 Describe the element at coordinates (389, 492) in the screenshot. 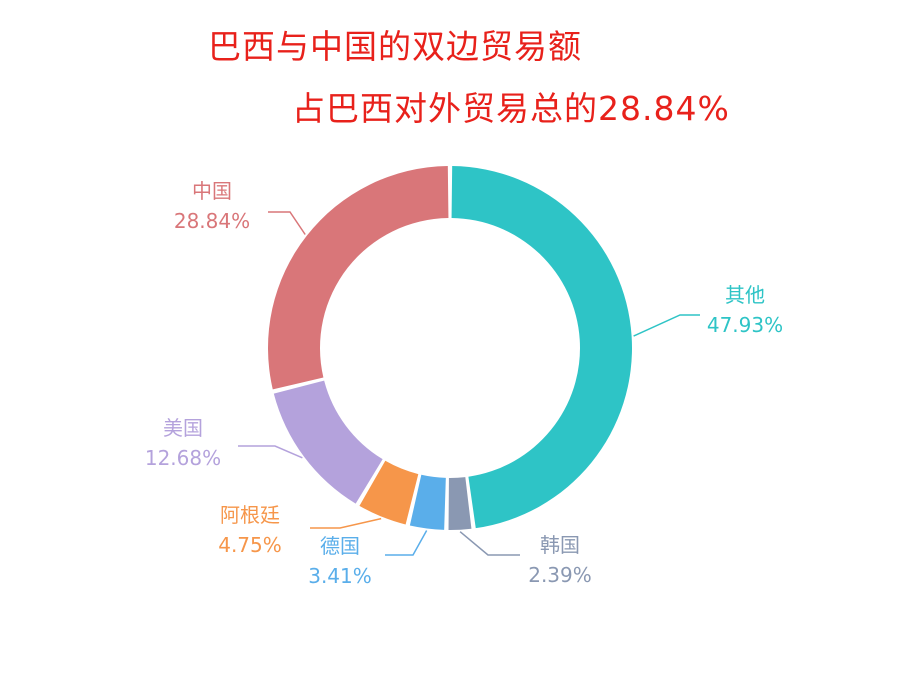

I see `slice-阿根廷` at that location.